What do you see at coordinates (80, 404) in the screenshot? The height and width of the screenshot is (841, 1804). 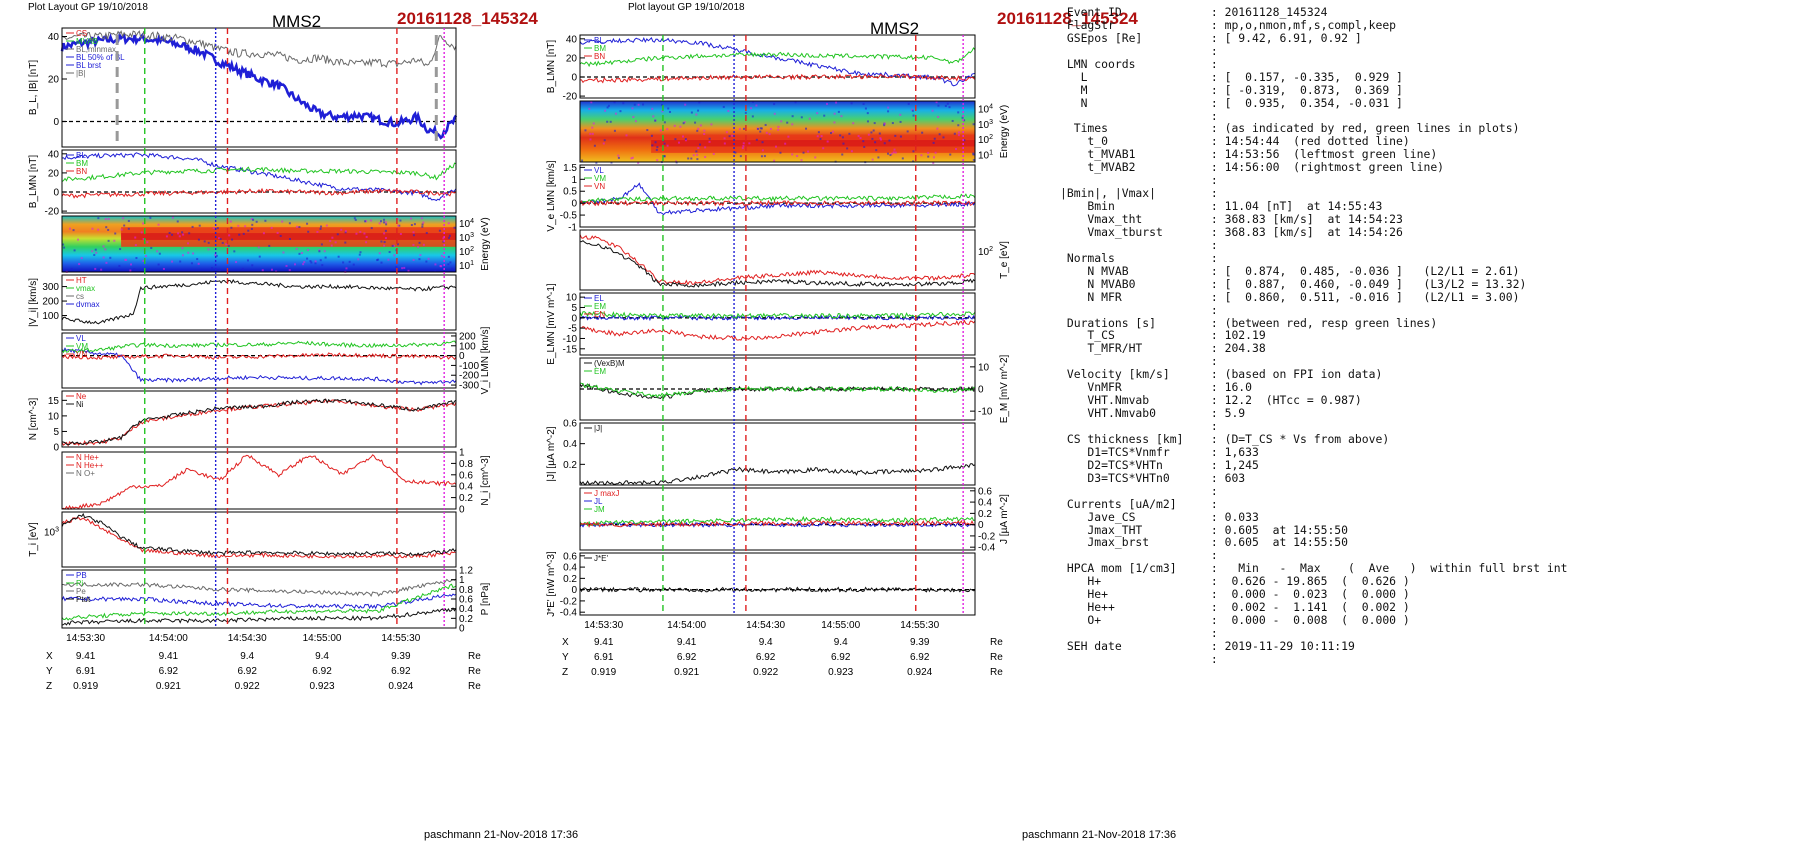 I see `legend-label: Ni` at bounding box center [80, 404].